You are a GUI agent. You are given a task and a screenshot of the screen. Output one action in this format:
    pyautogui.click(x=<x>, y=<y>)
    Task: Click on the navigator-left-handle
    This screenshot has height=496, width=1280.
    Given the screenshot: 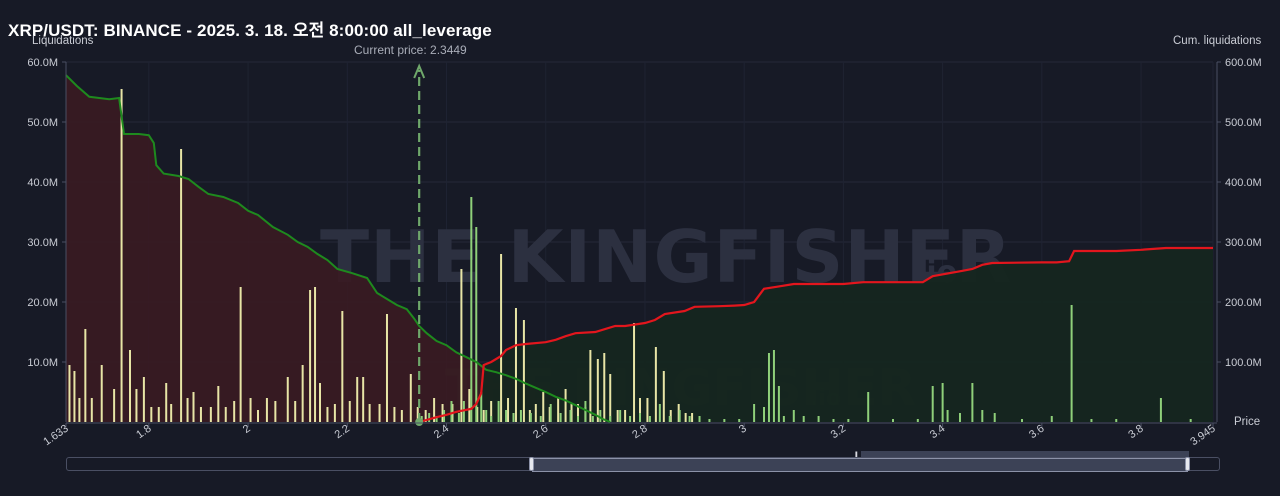 What is the action you would take?
    pyautogui.click(x=531, y=464)
    